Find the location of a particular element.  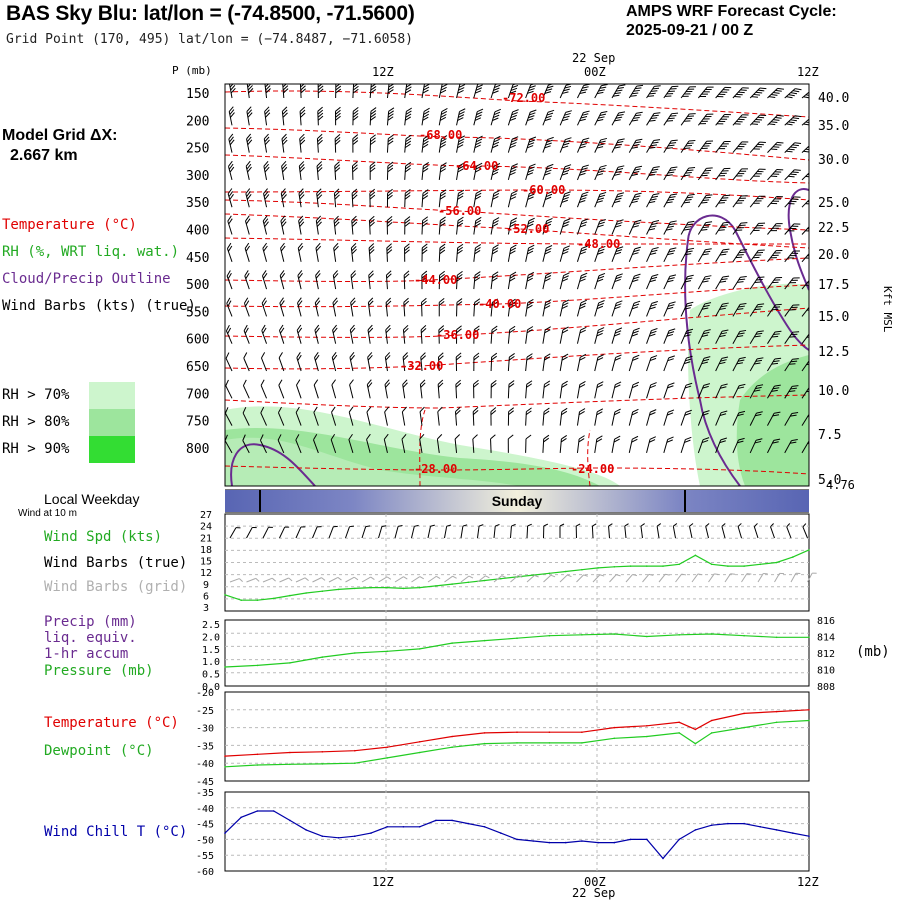

cloud-outline is located at coordinates (748, 282).